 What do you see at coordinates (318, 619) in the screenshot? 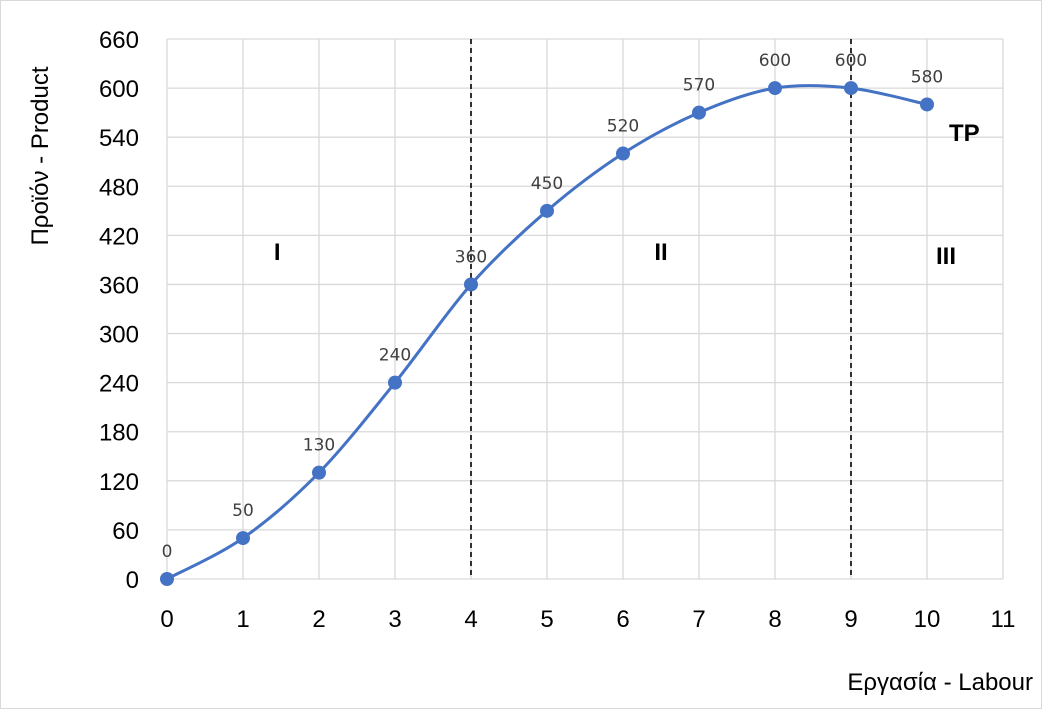
I see `x-tick-label: 2` at bounding box center [318, 619].